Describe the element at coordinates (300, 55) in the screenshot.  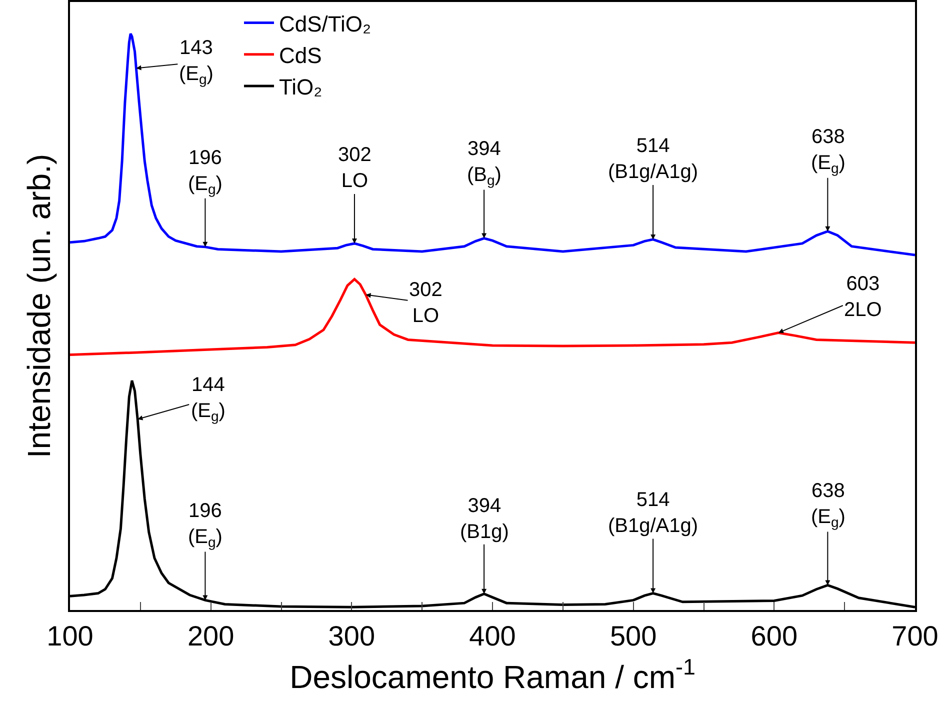
I see `legend-label: CdS` at that location.